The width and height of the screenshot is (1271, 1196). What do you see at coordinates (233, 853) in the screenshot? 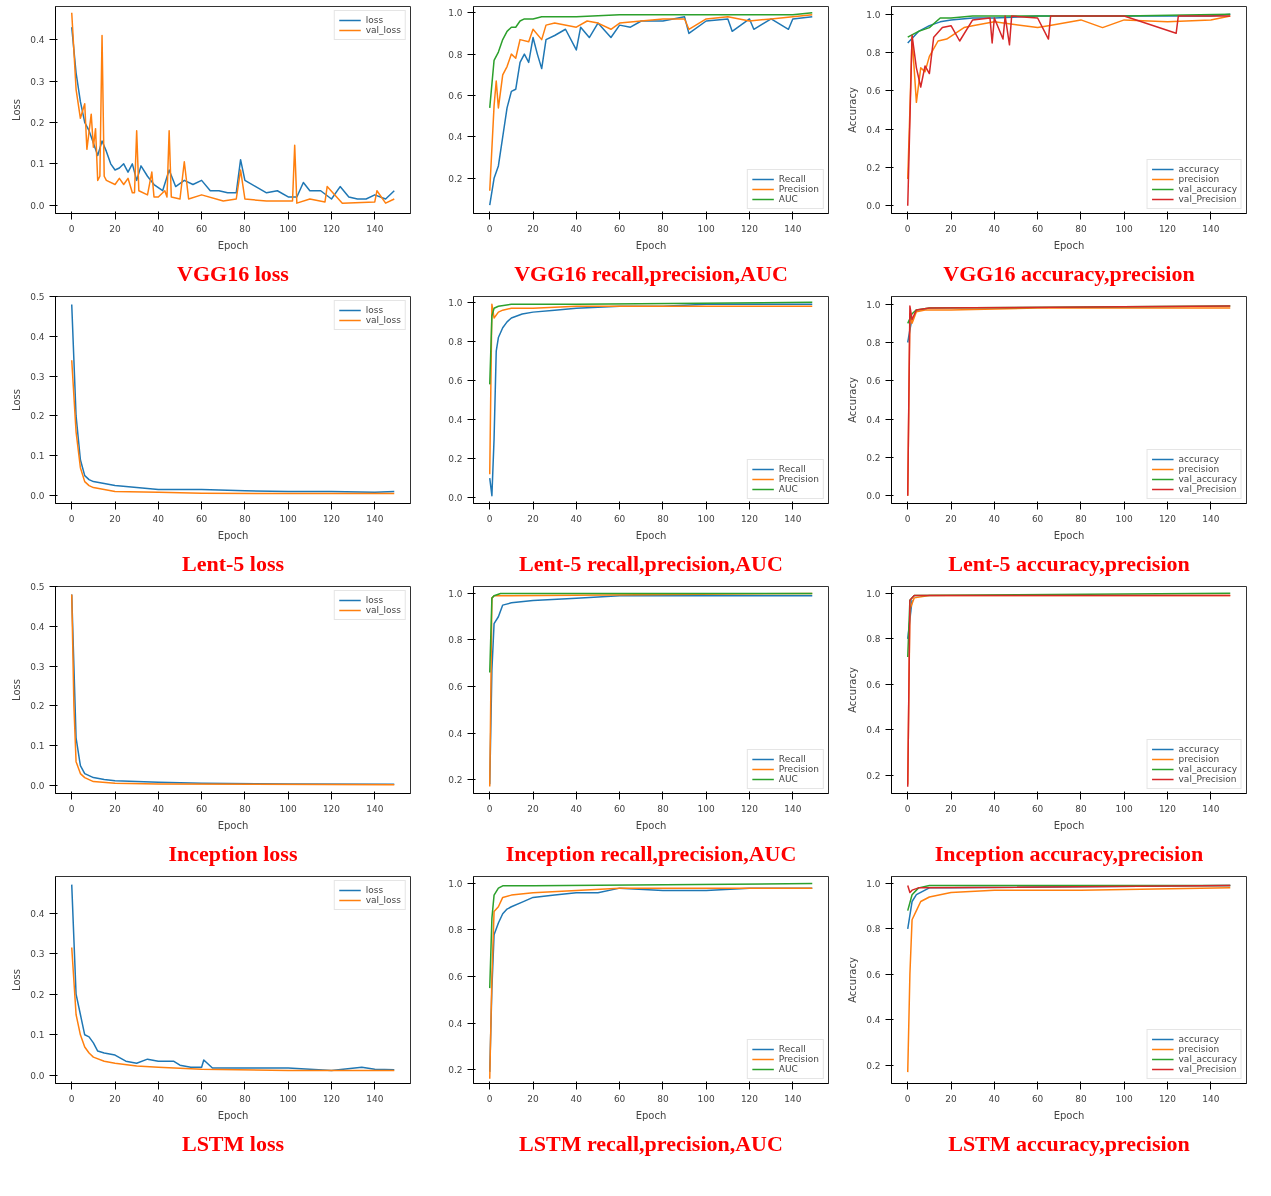
I see `text: Inception loss` at bounding box center [233, 853].